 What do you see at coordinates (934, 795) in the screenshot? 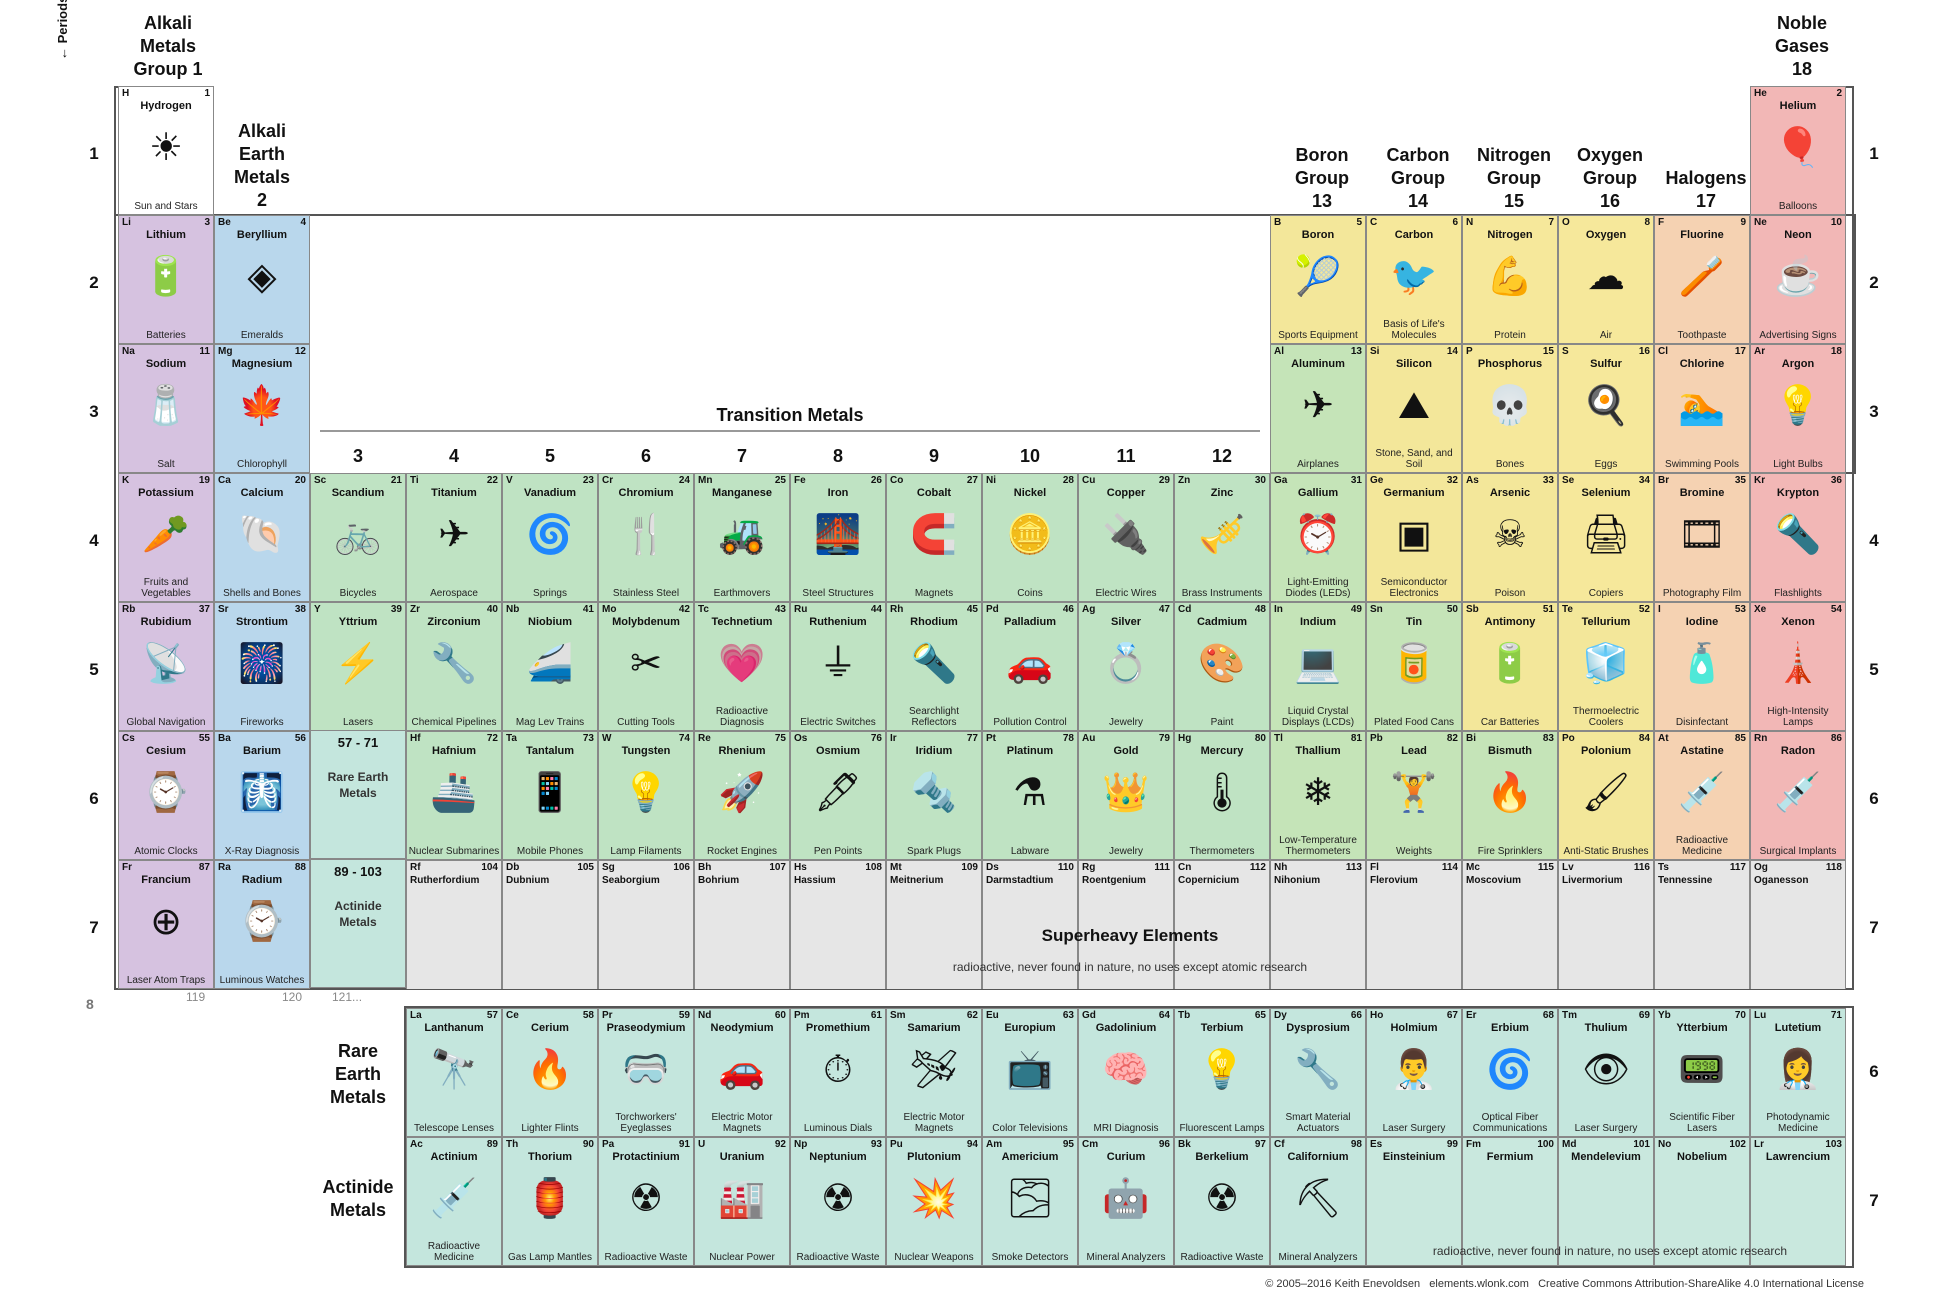
I see `element-iridium: Ir 77 Iridium 🔩 Spark Plugs` at bounding box center [934, 795].